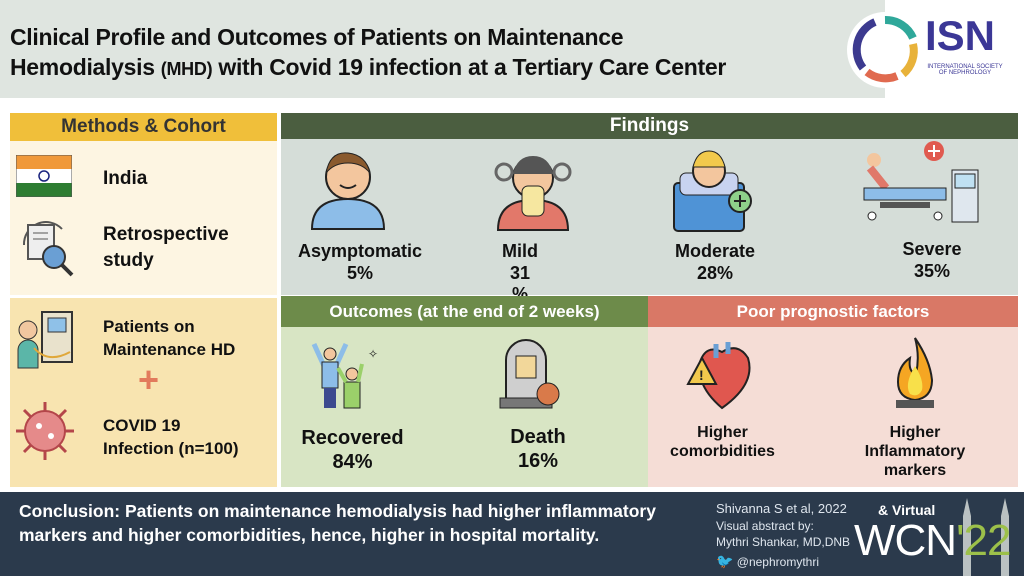 The height and width of the screenshot is (576, 1024). Describe the element at coordinates (714, 251) in the screenshot. I see `finding-label: Moderate` at that location.